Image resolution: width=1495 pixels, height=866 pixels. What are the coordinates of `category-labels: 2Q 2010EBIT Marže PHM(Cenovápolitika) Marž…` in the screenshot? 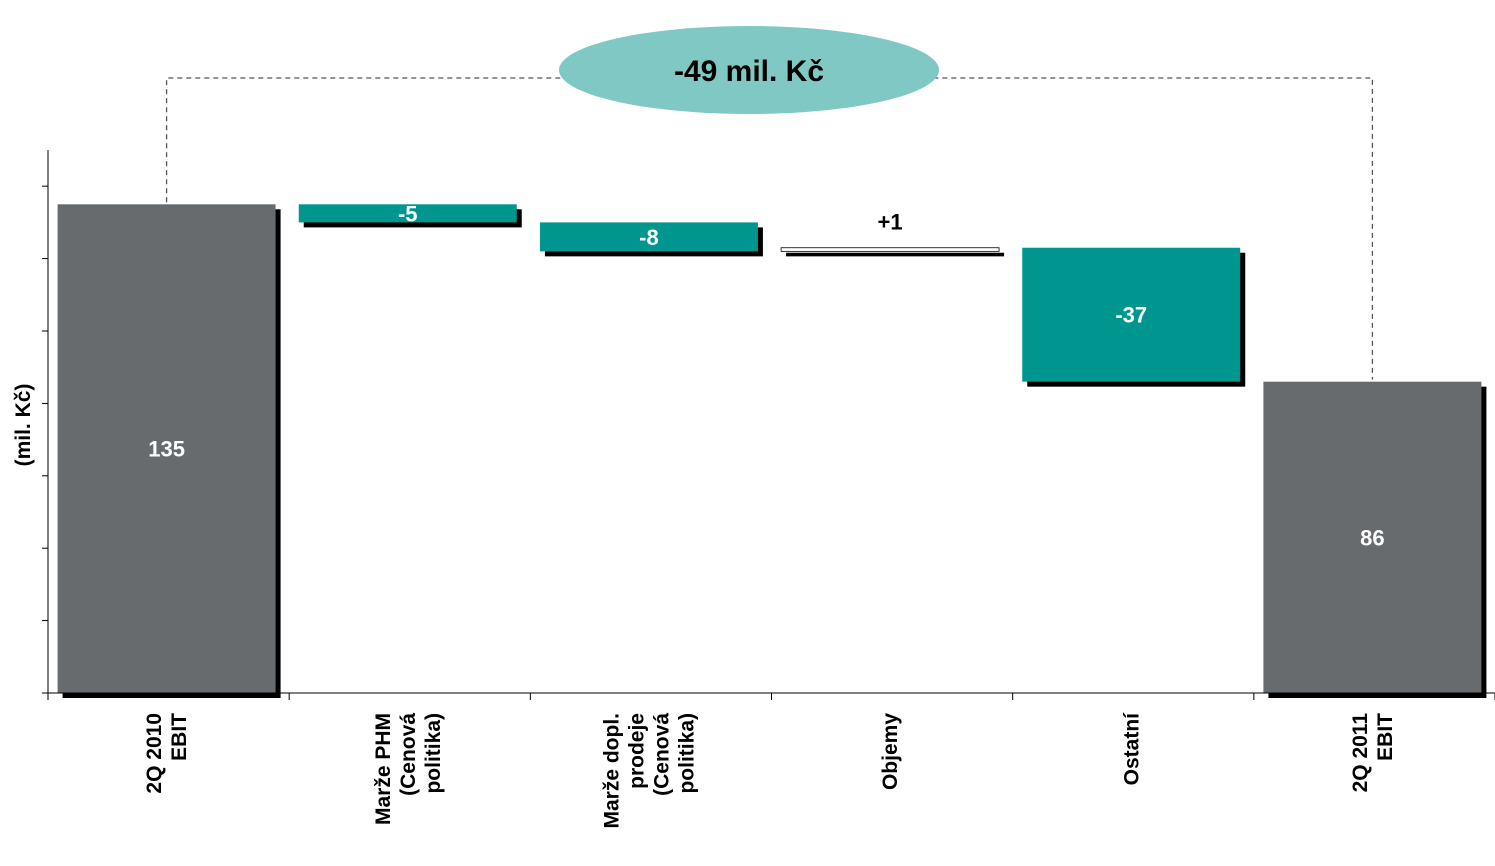 It's located at (770, 770).